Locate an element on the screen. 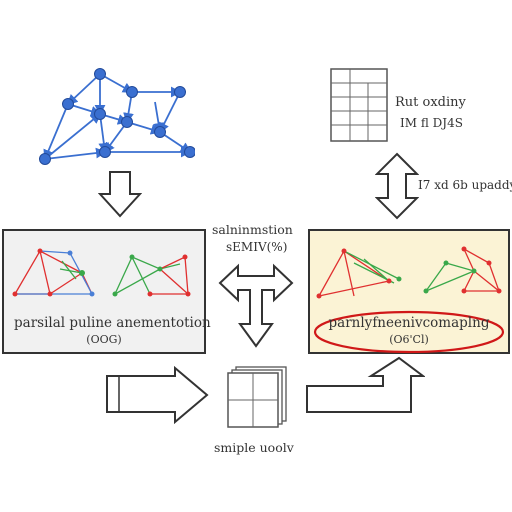 Image resolution: width=512 pixels, height=512 pixels. center-title: salninmstion is located at coordinates (252, 229).